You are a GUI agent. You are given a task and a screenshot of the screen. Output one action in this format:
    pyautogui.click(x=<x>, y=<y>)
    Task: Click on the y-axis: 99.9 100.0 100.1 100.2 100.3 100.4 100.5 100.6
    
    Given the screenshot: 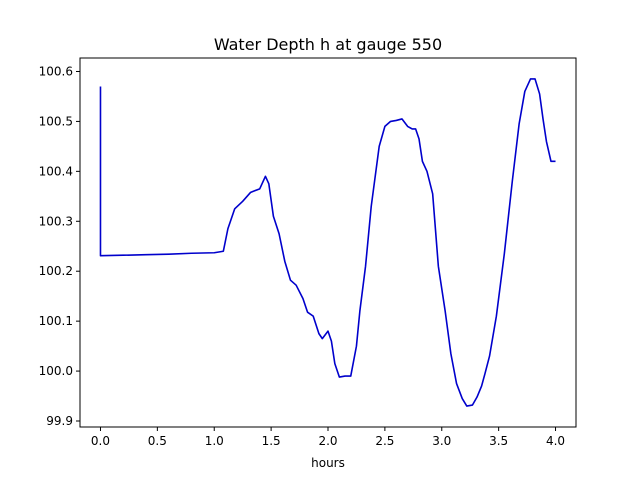 What is the action you would take?
    pyautogui.click(x=59, y=246)
    